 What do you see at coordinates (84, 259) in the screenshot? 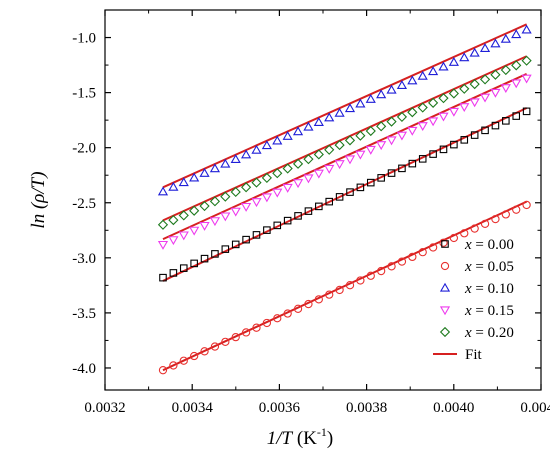
I see `y-tick-label: -3.0` at bounding box center [84, 259].